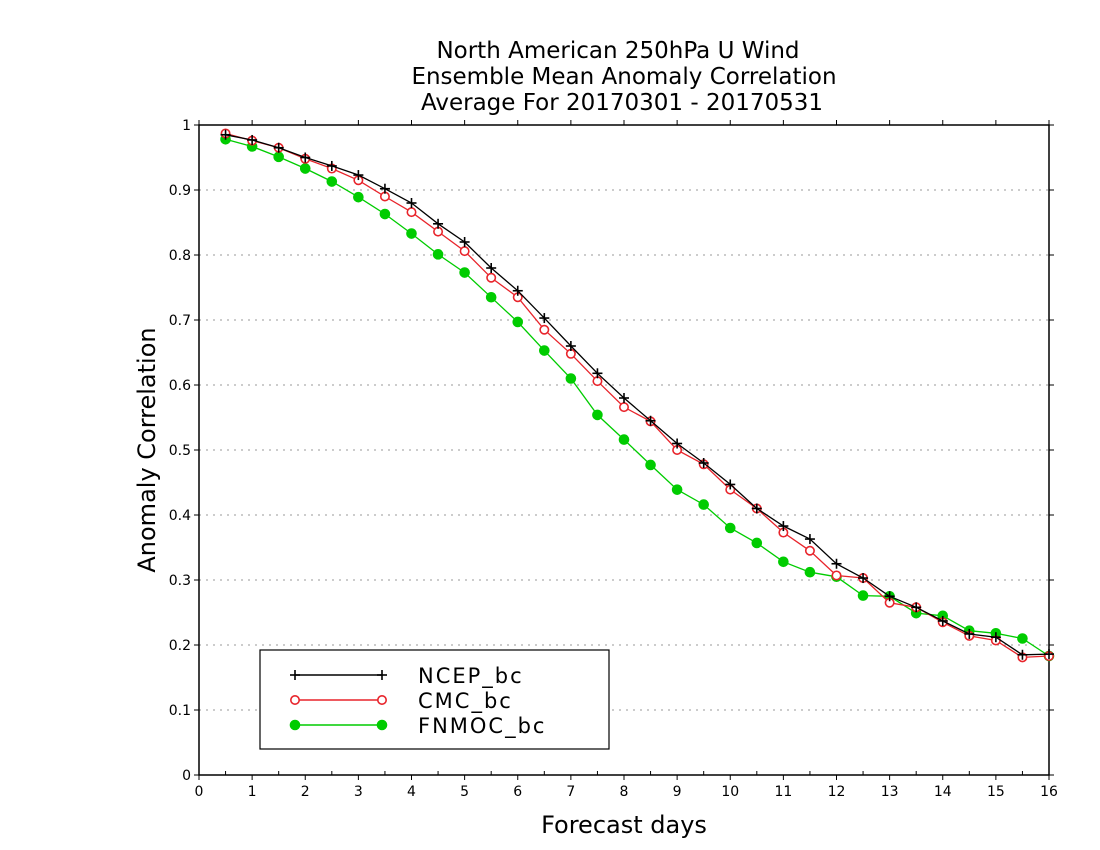 The image size is (1100, 850). I want to click on x-tick-label: 5, so click(464, 792).